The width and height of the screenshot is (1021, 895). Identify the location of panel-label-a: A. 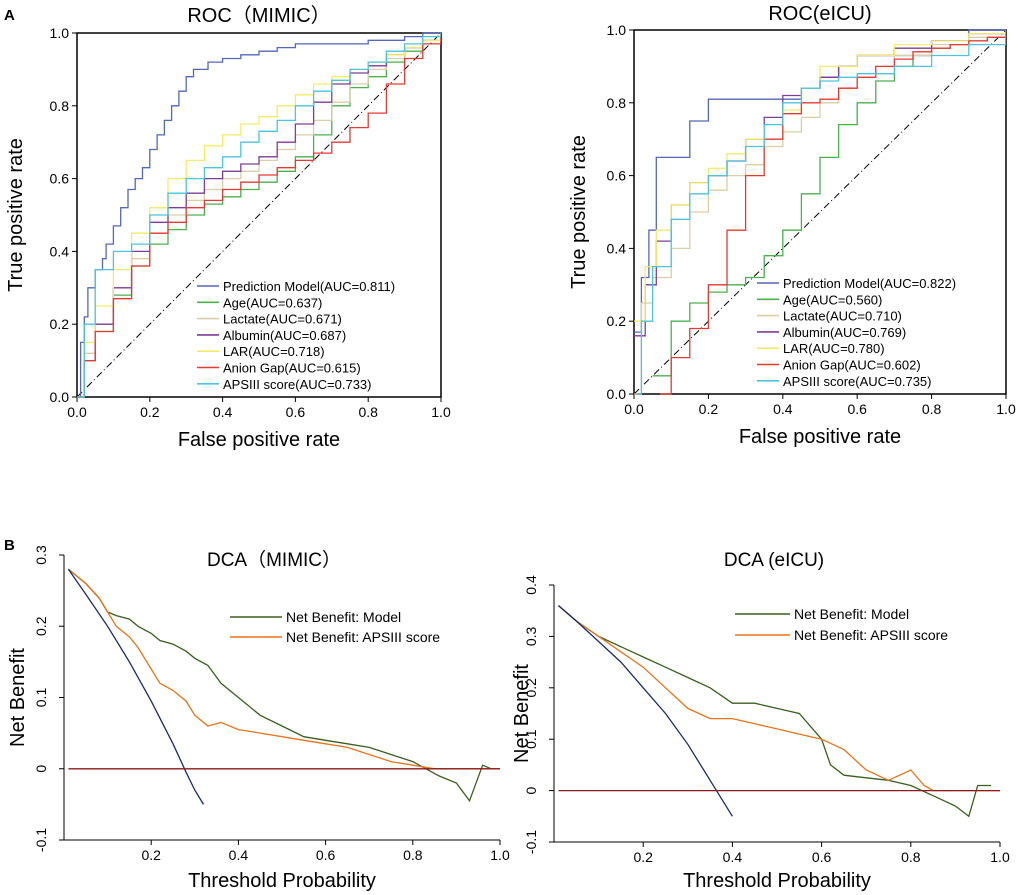
(9, 15).